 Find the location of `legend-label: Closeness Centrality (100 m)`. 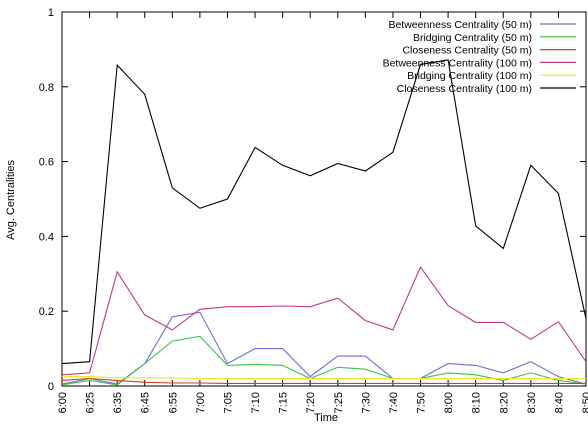

legend-label: Closeness Centrality (100 m) is located at coordinates (464, 89).